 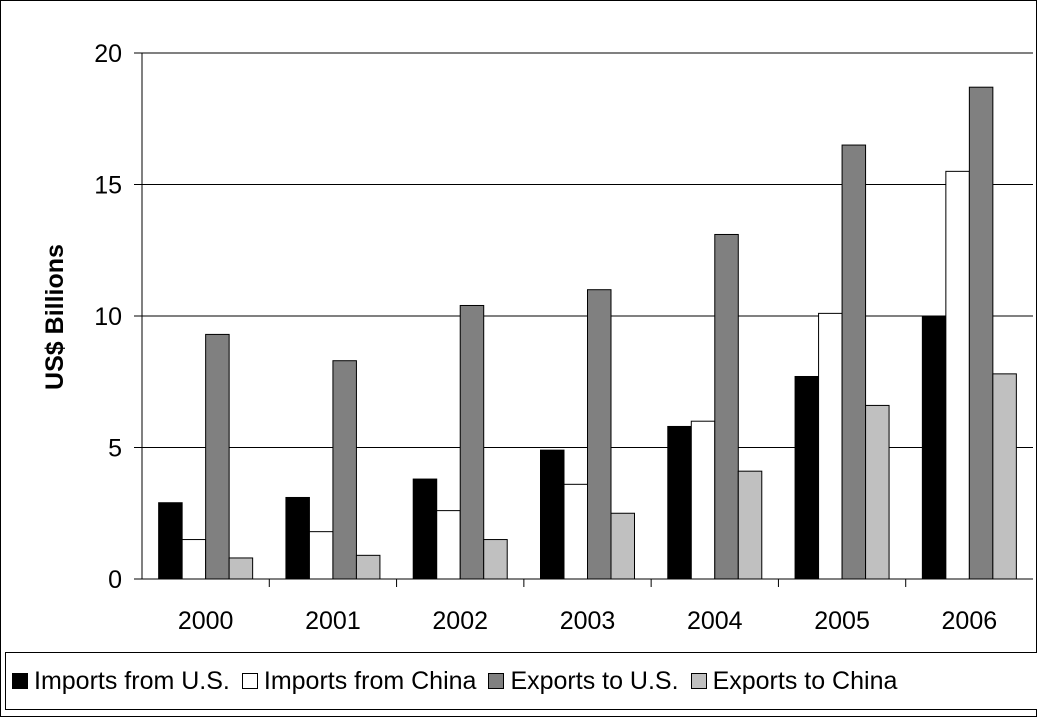 I want to click on bar-imports-from-u-s--2002, so click(x=425, y=529).